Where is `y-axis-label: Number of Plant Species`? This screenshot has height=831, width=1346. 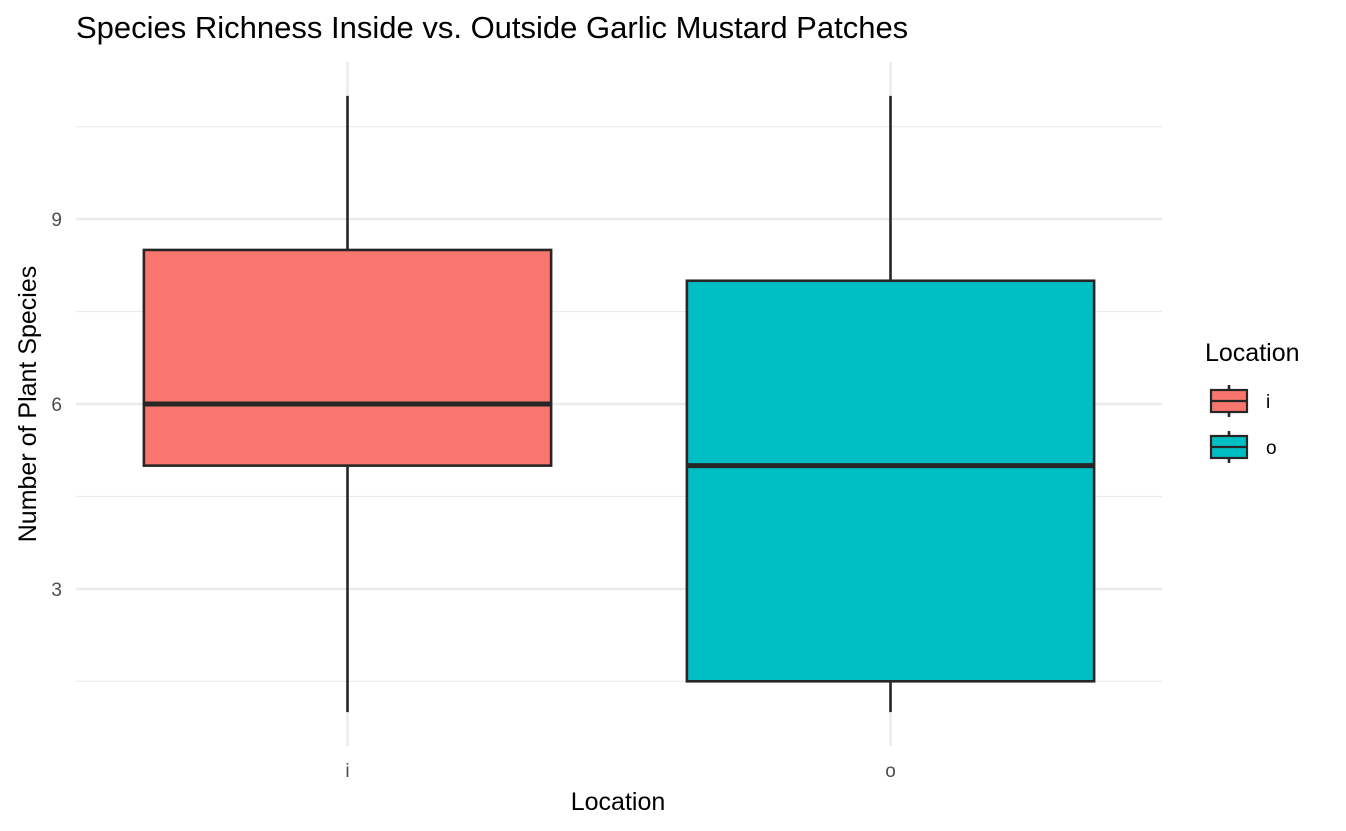
y-axis-label: Number of Plant Species is located at coordinates (28, 404).